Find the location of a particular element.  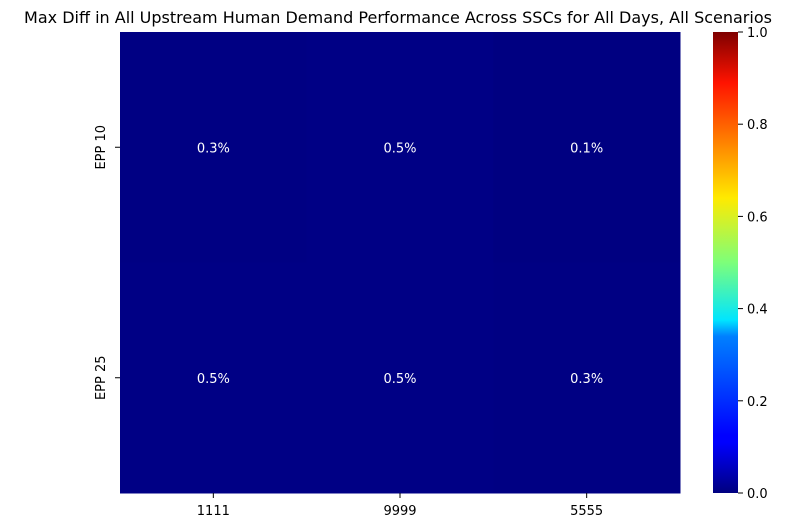

colorbar-tick-label: 0.8 is located at coordinates (757, 125).